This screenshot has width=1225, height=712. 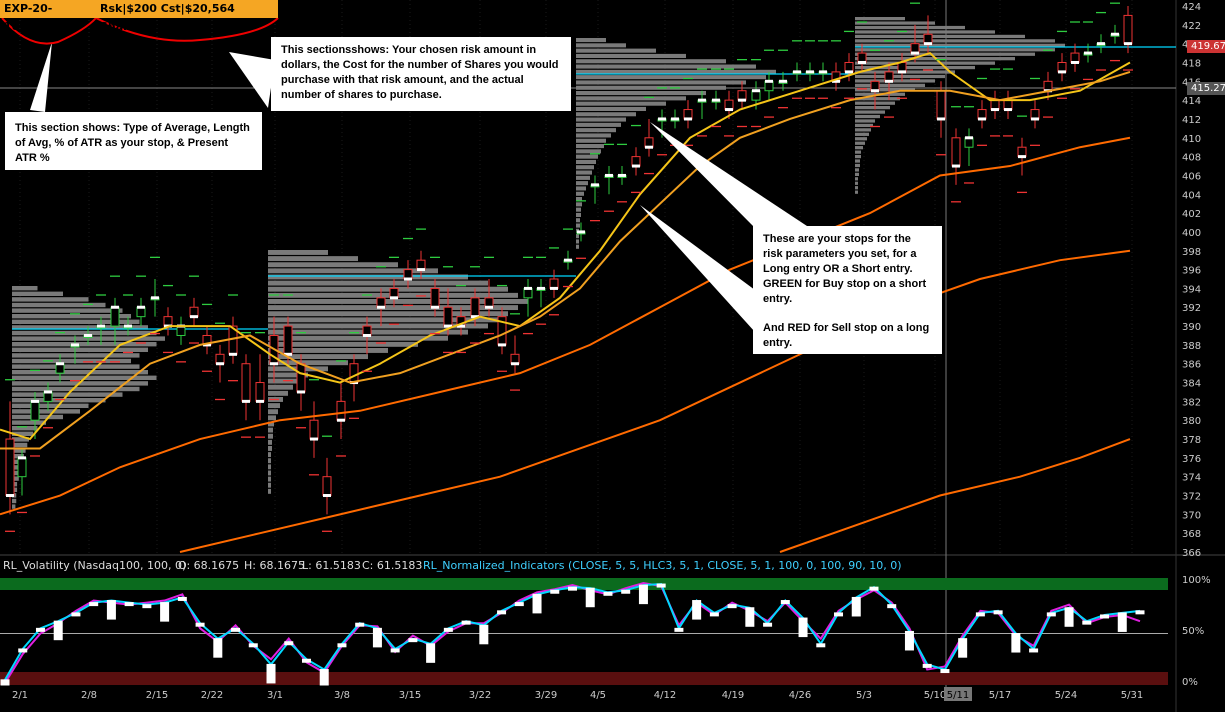 I want to click on date-tick-label: 3/29, so click(x=546, y=695).